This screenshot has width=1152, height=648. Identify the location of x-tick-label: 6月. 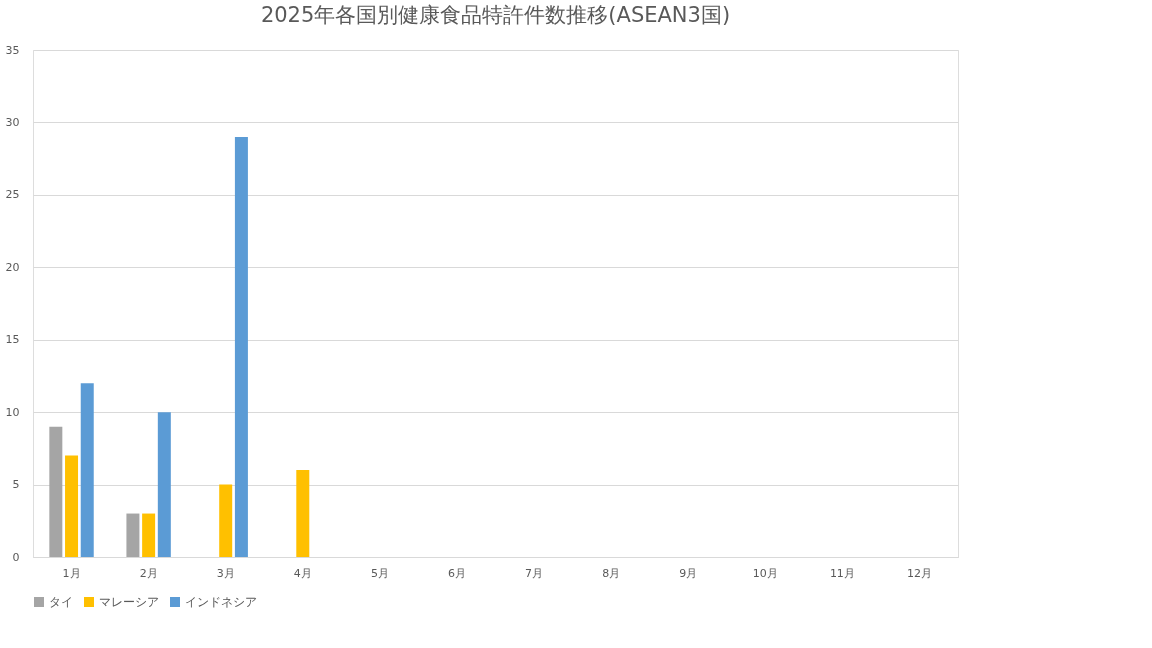
(456, 573).